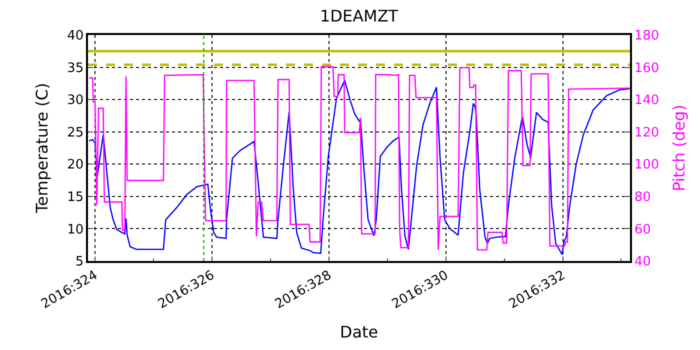 This screenshot has height=350, width=700. What do you see at coordinates (647, 132) in the screenshot?
I see `y2-tick-label: 120` at bounding box center [647, 132].